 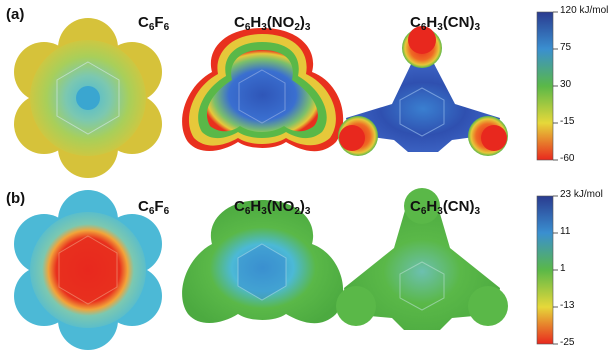 What do you see at coordinates (563, 268) in the screenshot?
I see `colorbar-b-tick: 1` at bounding box center [563, 268].